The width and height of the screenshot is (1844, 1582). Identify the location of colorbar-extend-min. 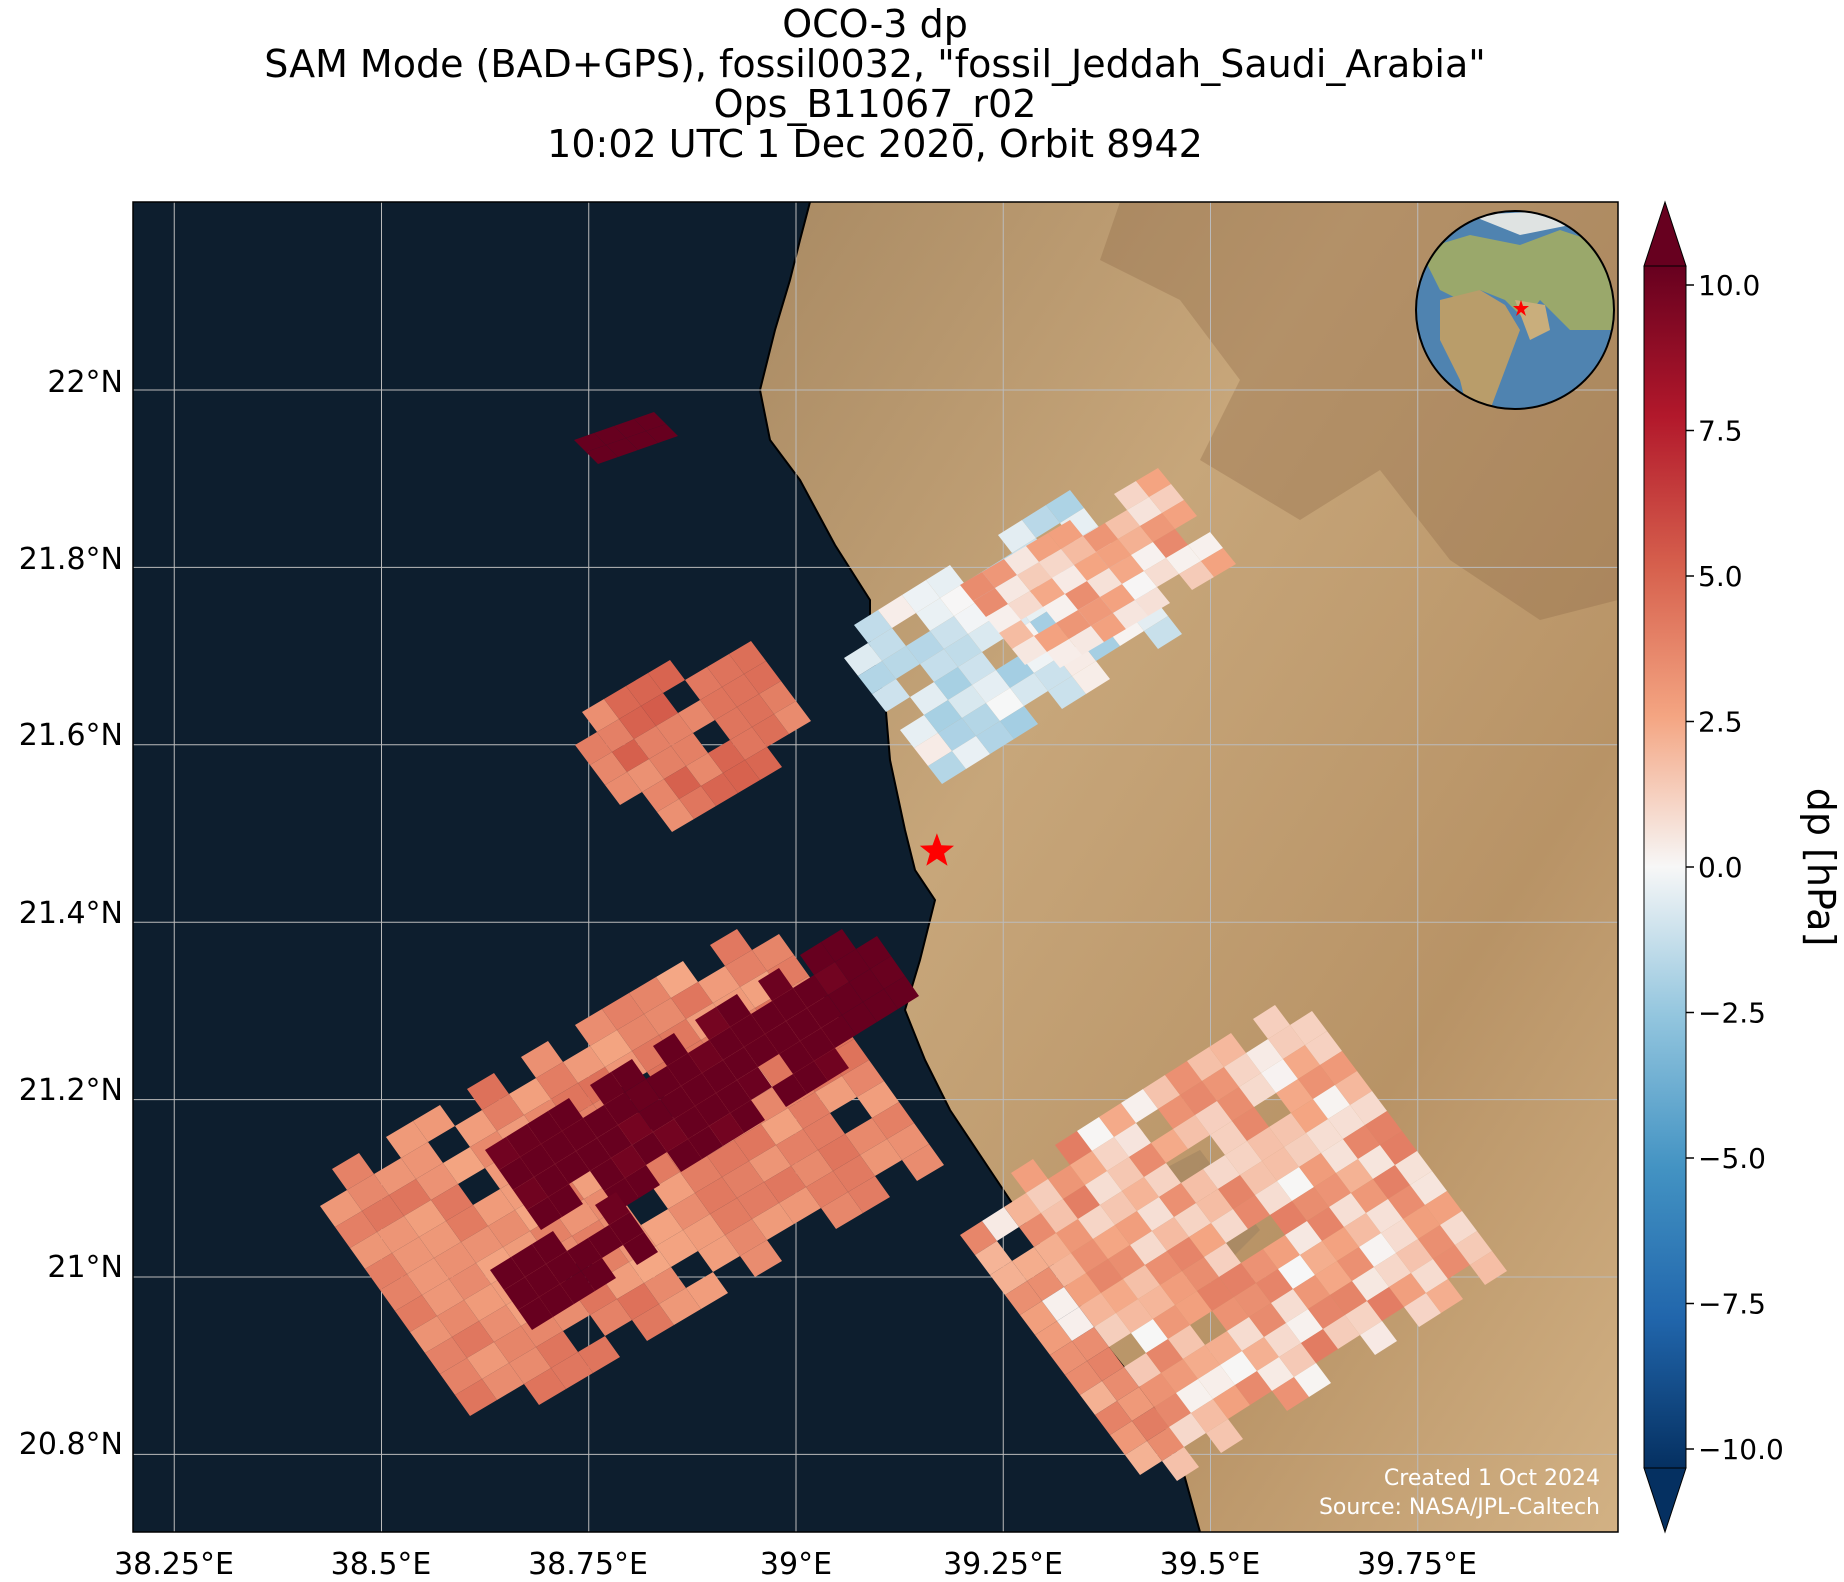
(1665, 1500).